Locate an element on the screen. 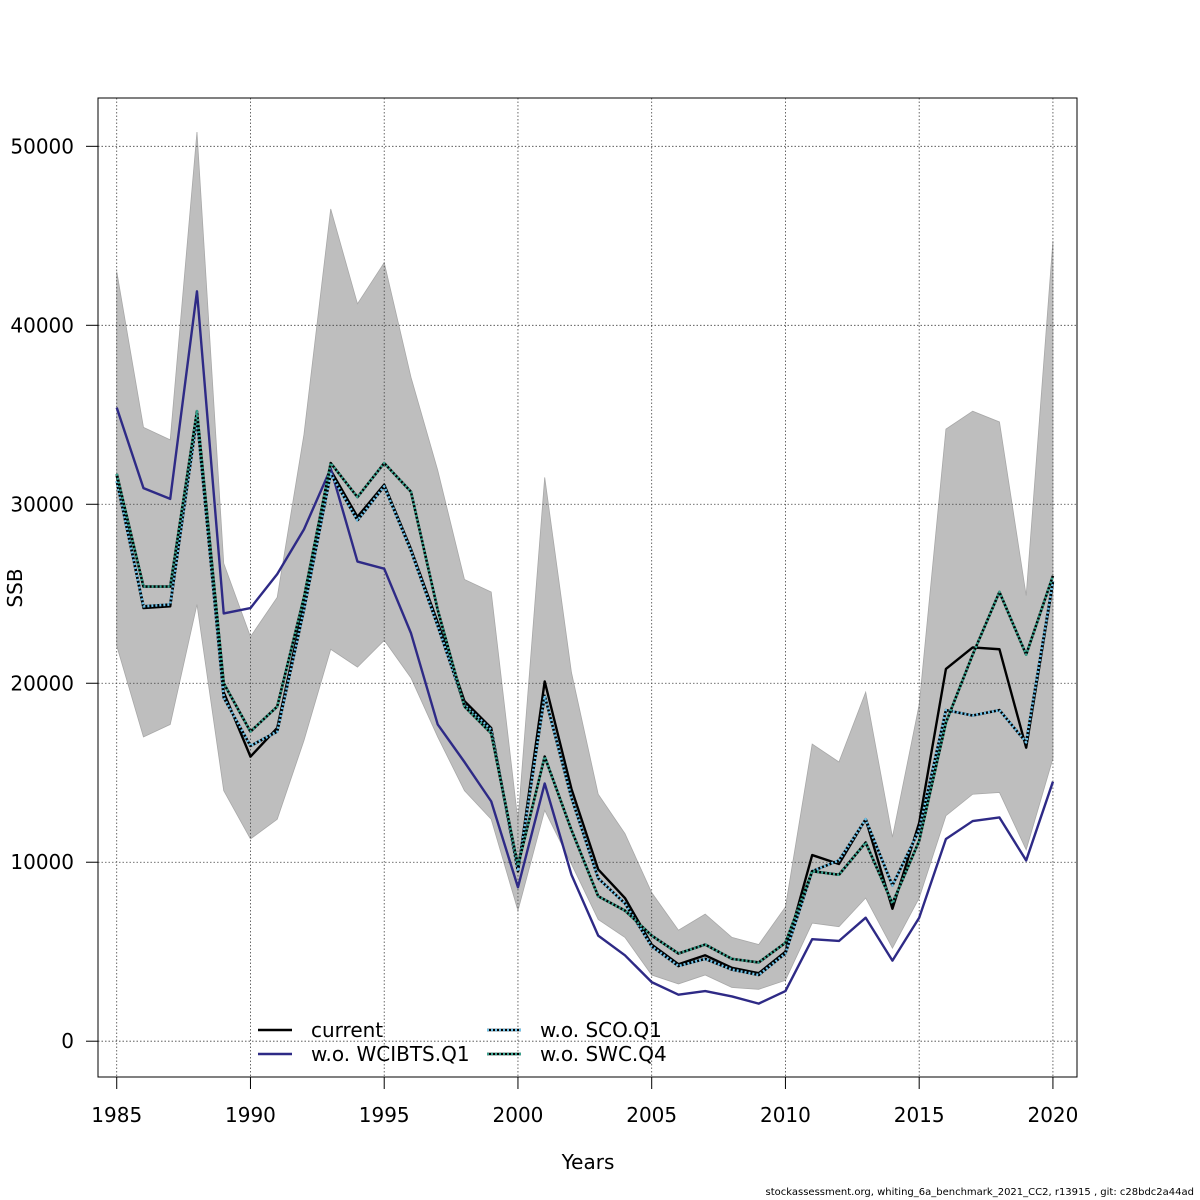  x-axis-title: Years is located at coordinates (588, 1162).